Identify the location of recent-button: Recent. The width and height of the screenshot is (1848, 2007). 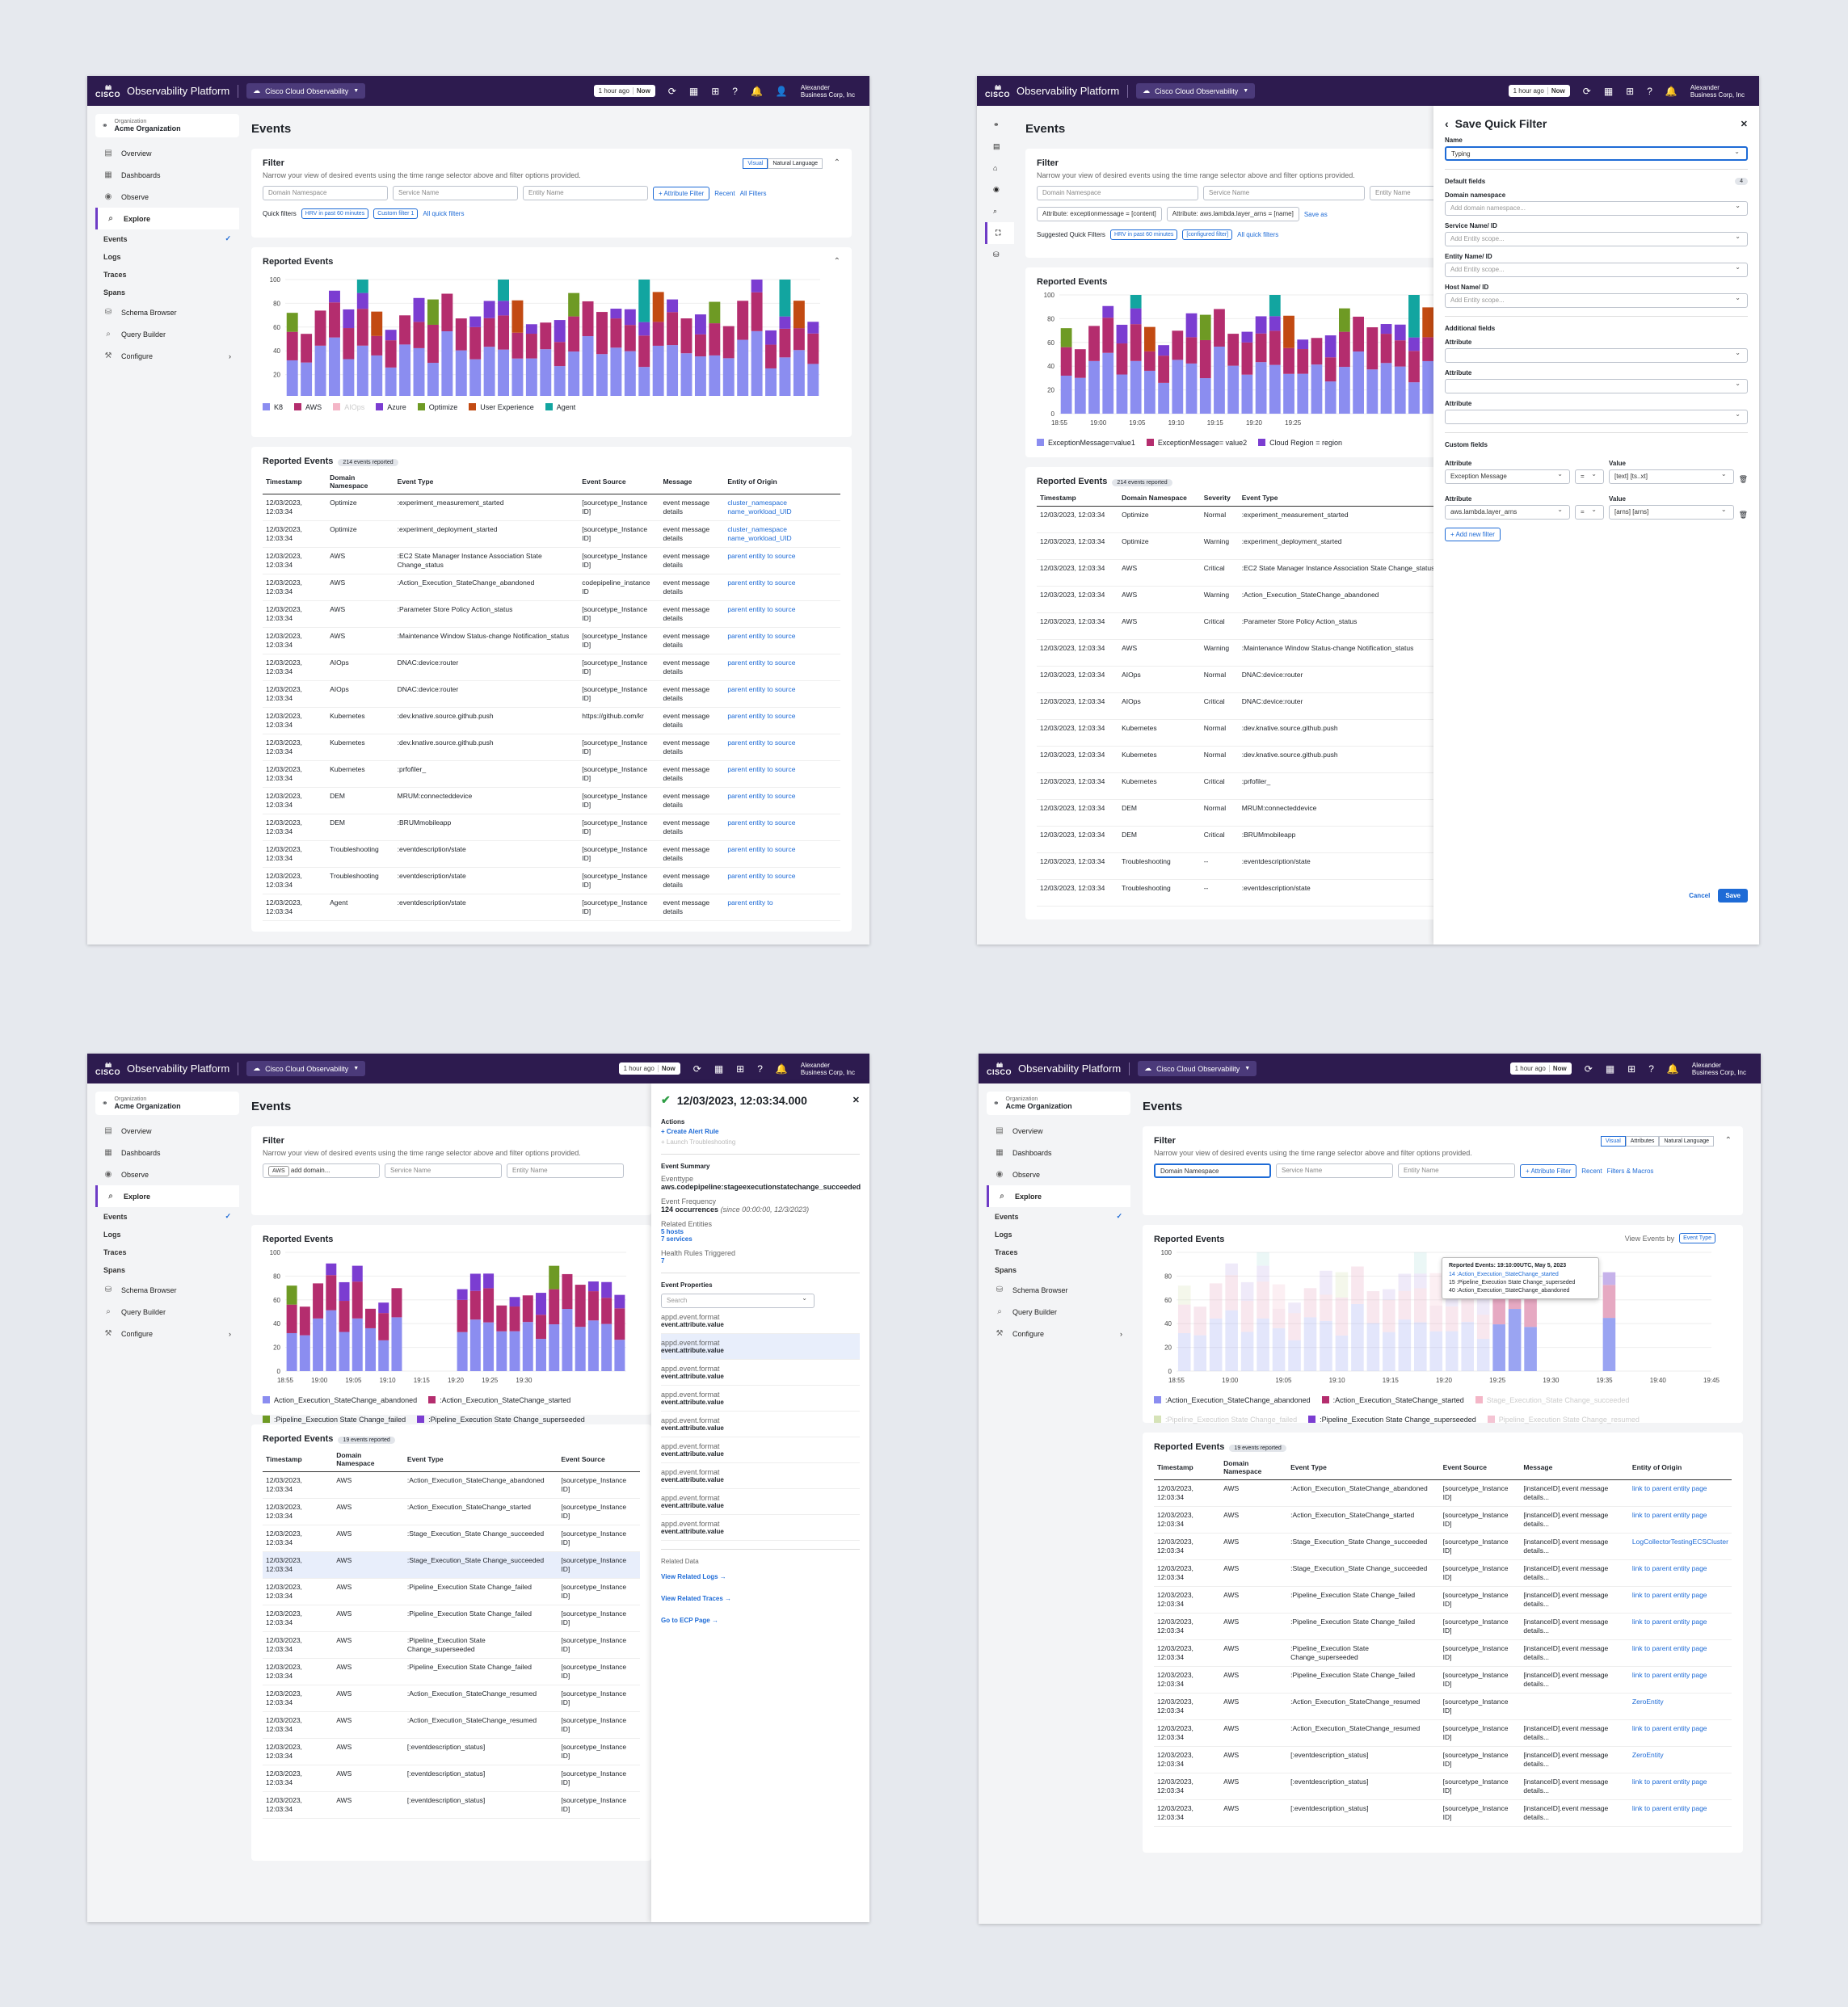
(1591, 1171).